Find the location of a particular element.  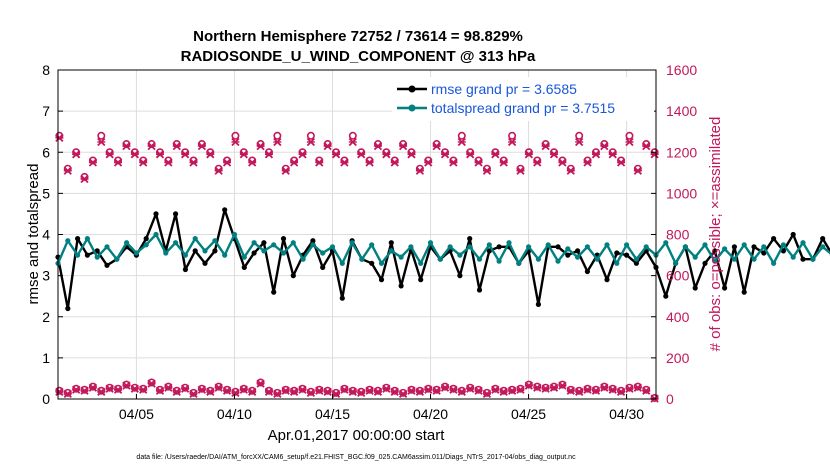

y2-tick-label: 600 is located at coordinates (678, 276).